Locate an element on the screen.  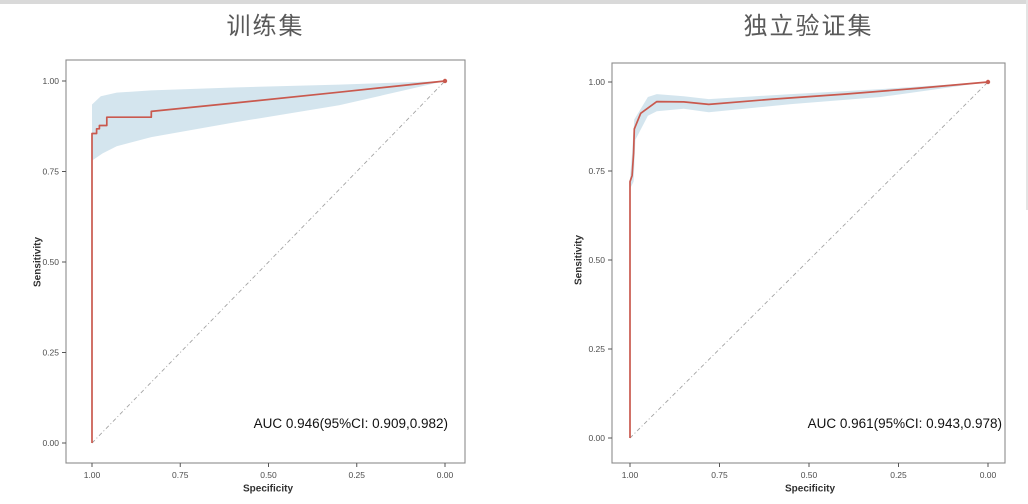
y-axis-label-training: Sensitivity is located at coordinates (38, 262).